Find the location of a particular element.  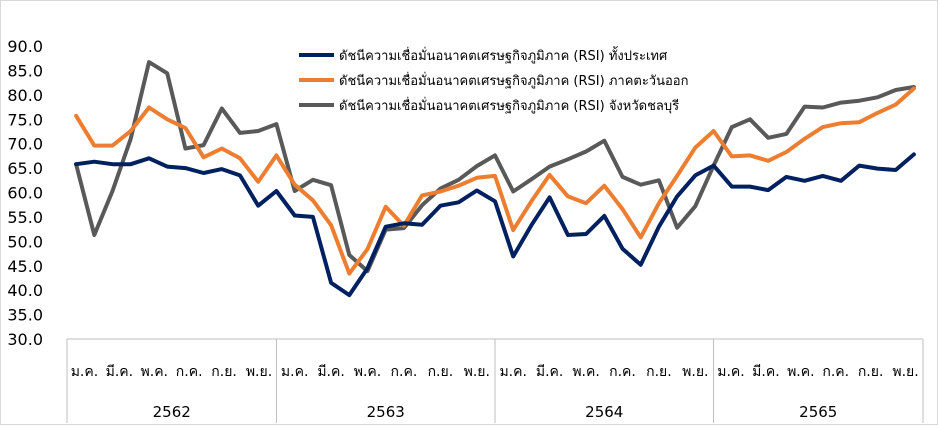

y-tick-label: 75.0 is located at coordinates (25, 119).